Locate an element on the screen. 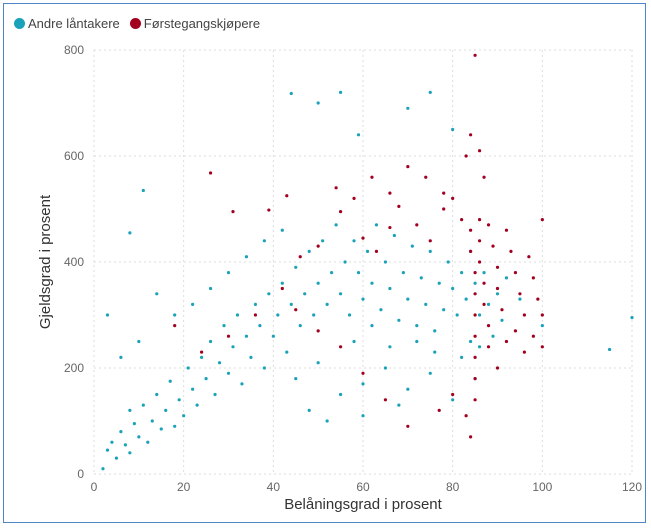  legend-marker-forstegangskjopere-icon is located at coordinates (135, 23).